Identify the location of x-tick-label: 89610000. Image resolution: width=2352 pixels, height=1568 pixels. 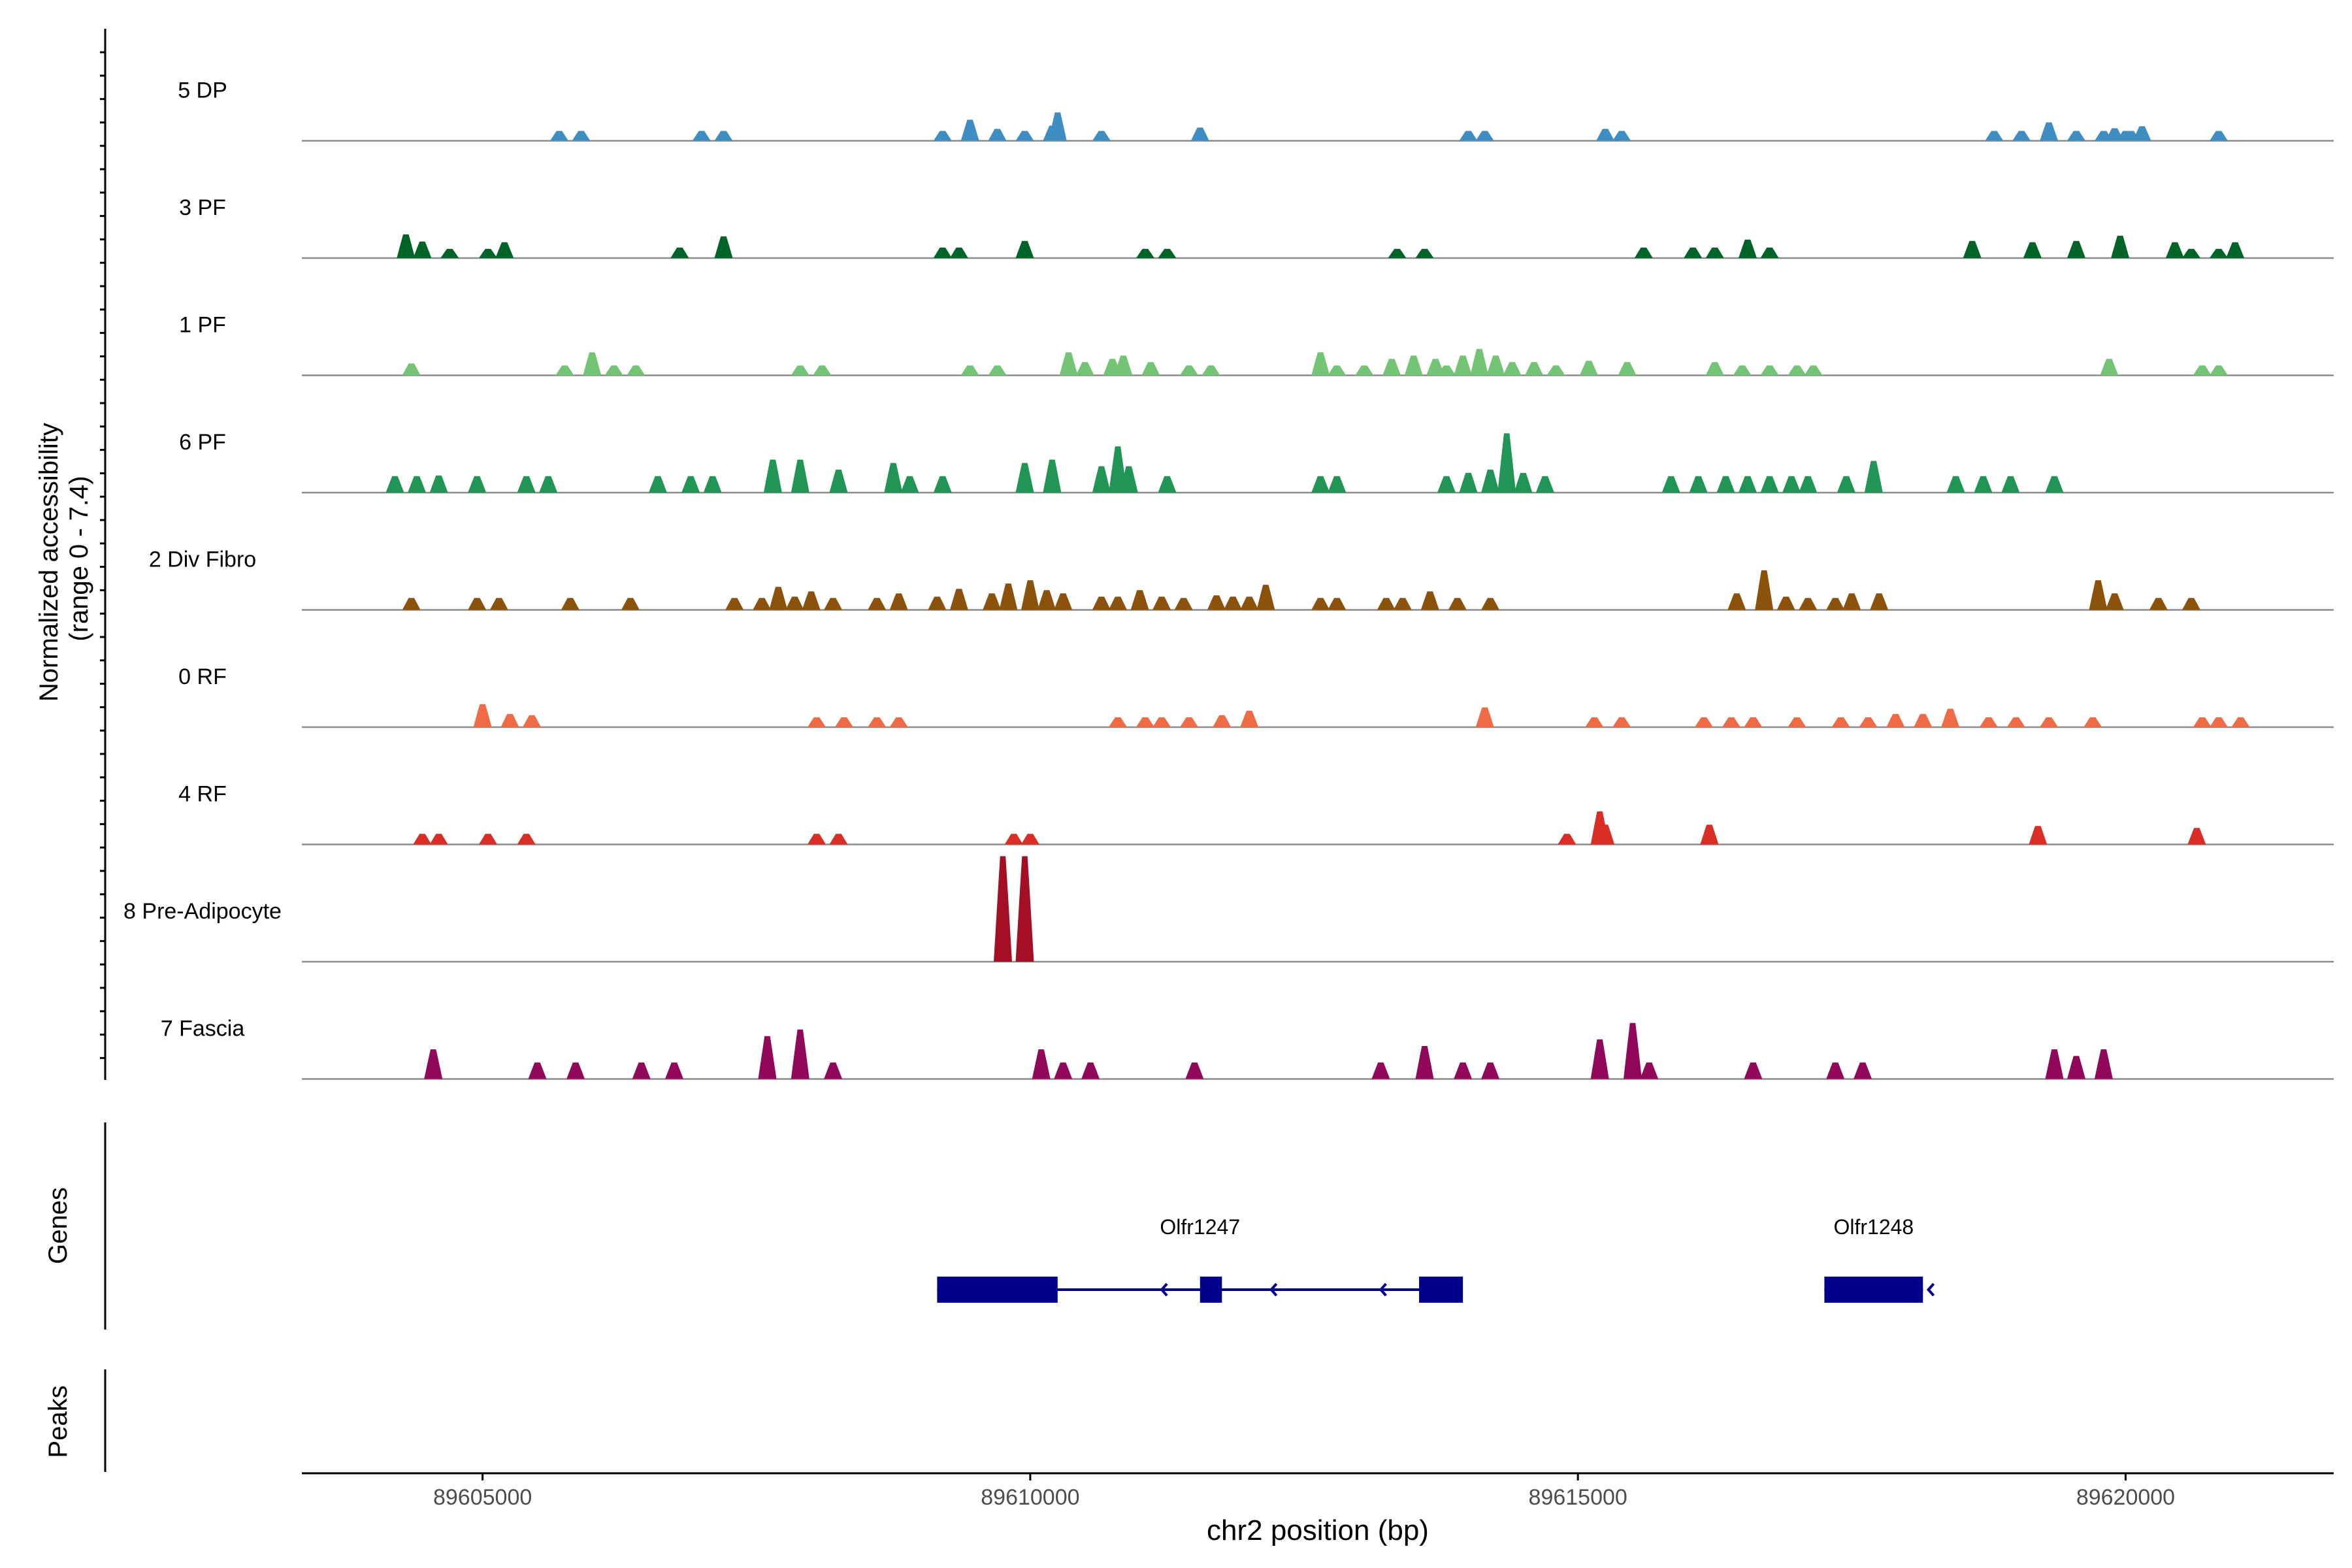
(1030, 1497).